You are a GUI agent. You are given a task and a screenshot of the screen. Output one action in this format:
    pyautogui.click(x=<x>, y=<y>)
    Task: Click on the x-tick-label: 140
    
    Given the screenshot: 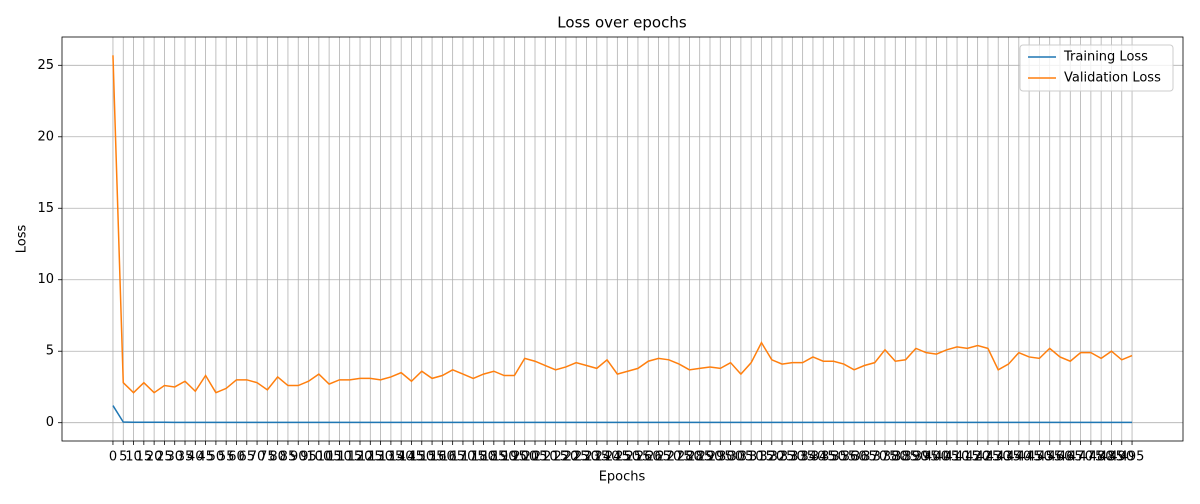 What is the action you would take?
    pyautogui.click(x=401, y=457)
    